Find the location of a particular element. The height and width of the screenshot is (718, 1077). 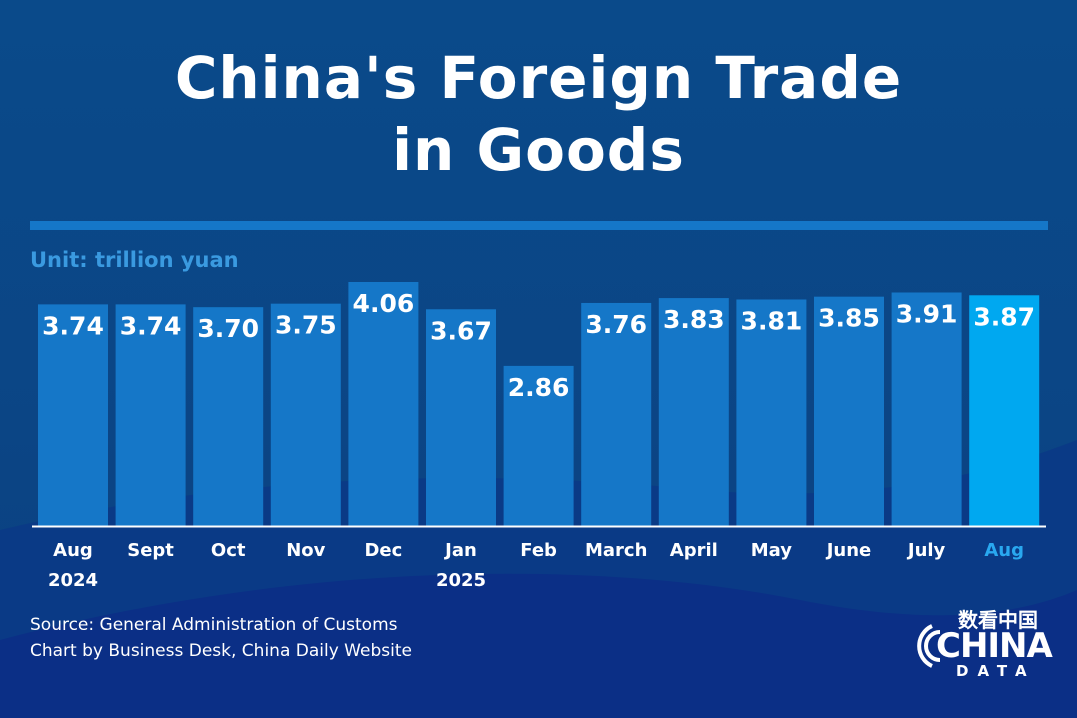

value-label: 3.83 is located at coordinates (694, 319).